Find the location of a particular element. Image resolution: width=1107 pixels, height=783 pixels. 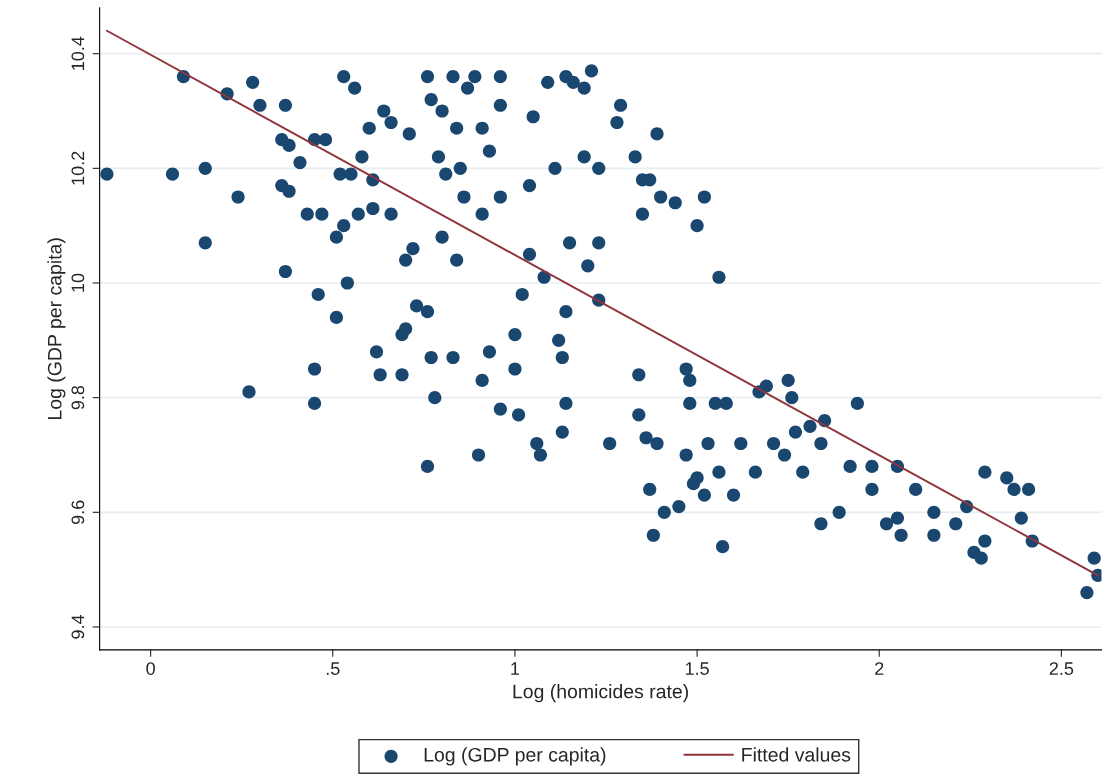

y-tick-label: 10 is located at coordinates (78, 282).